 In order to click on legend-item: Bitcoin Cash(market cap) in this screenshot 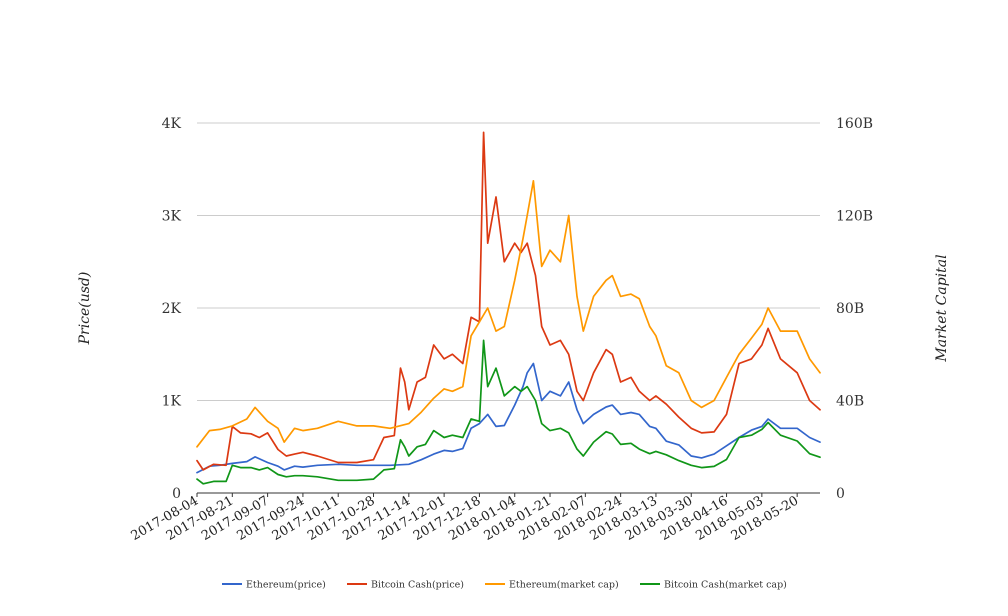, I will do `click(713, 585)`.